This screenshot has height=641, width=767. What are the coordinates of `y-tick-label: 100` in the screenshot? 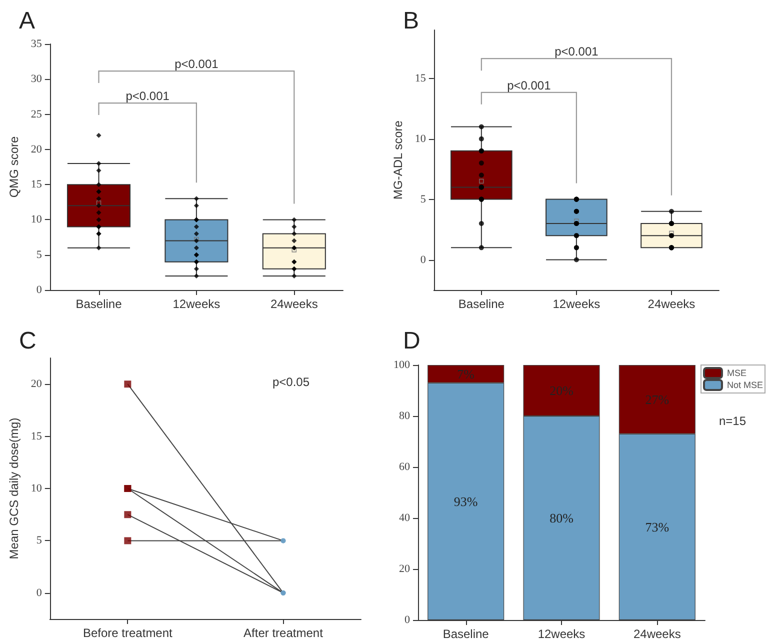 It's located at (402, 365).